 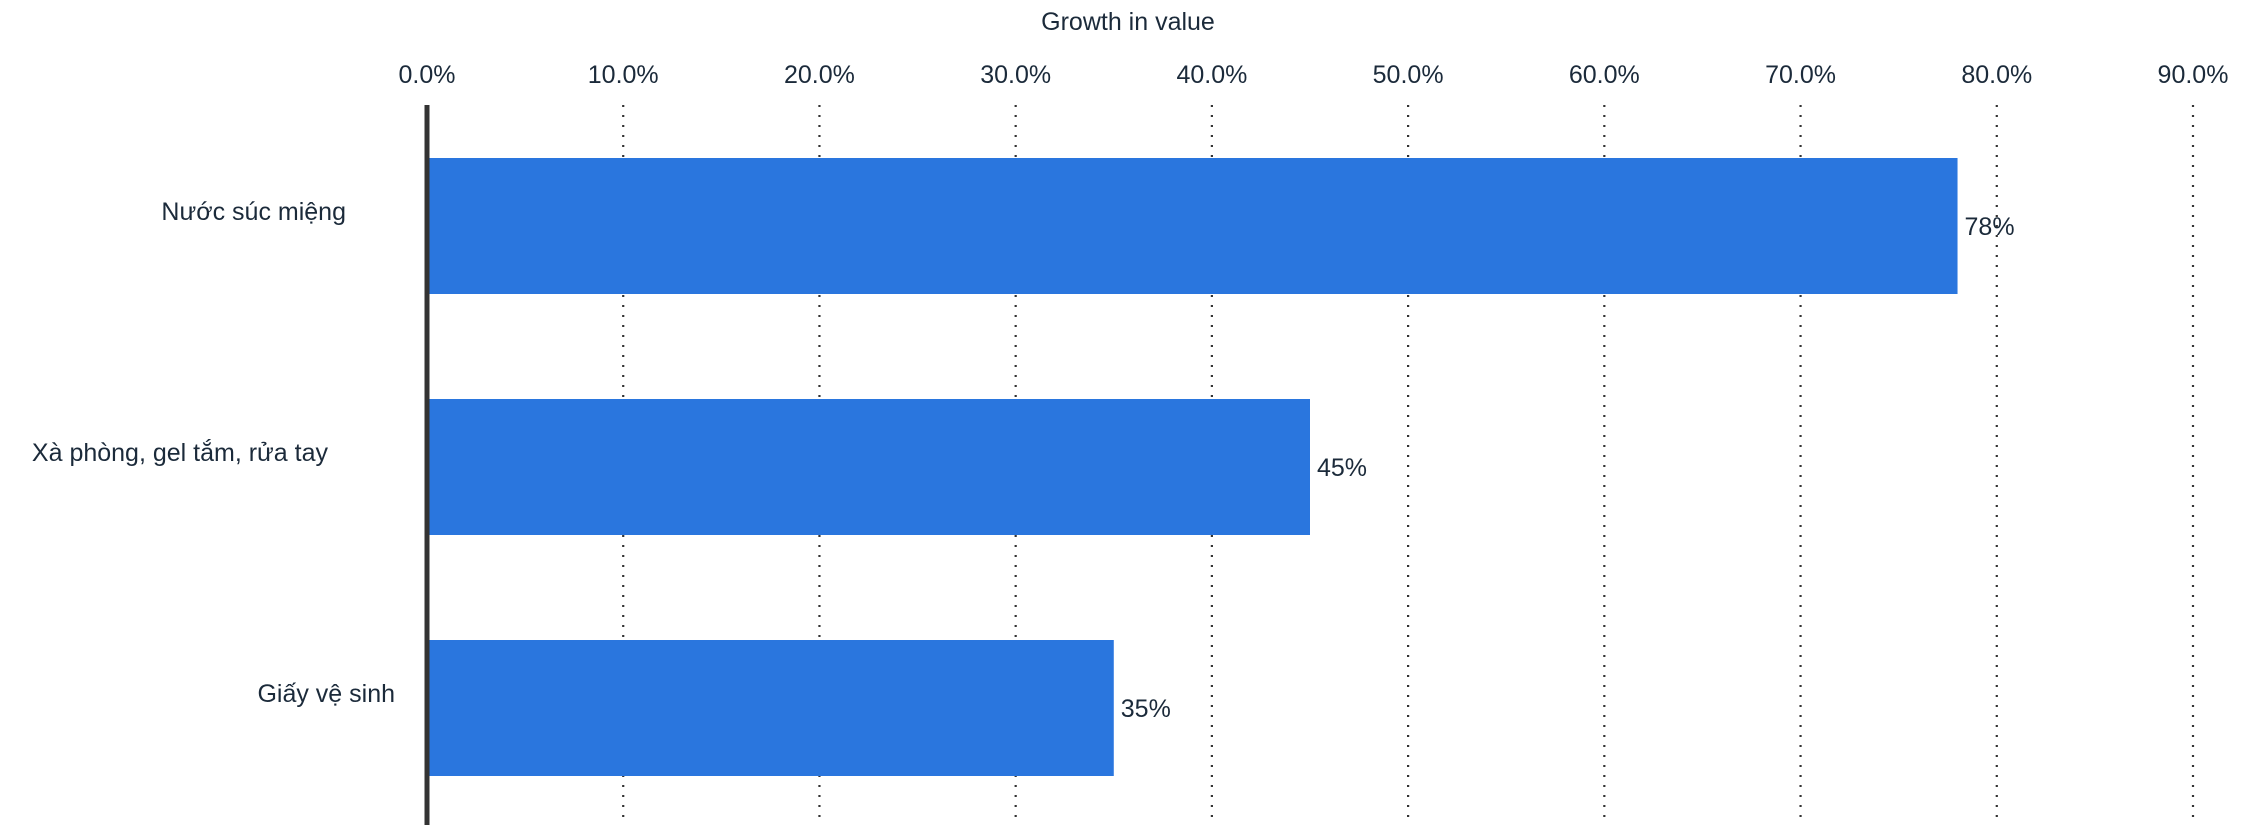 I want to click on x-tick-label: 90.0%, so click(x=2193, y=75).